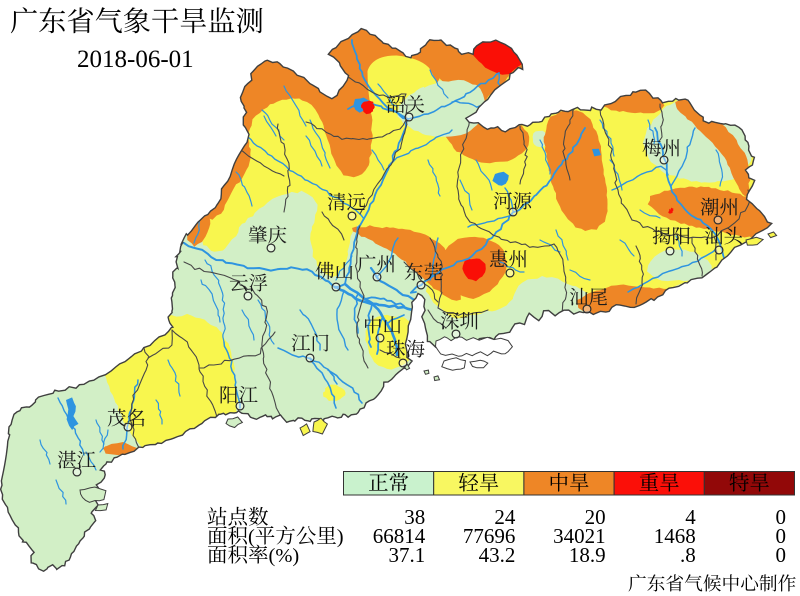  I want to click on svg-text: 66814, so click(399, 536).